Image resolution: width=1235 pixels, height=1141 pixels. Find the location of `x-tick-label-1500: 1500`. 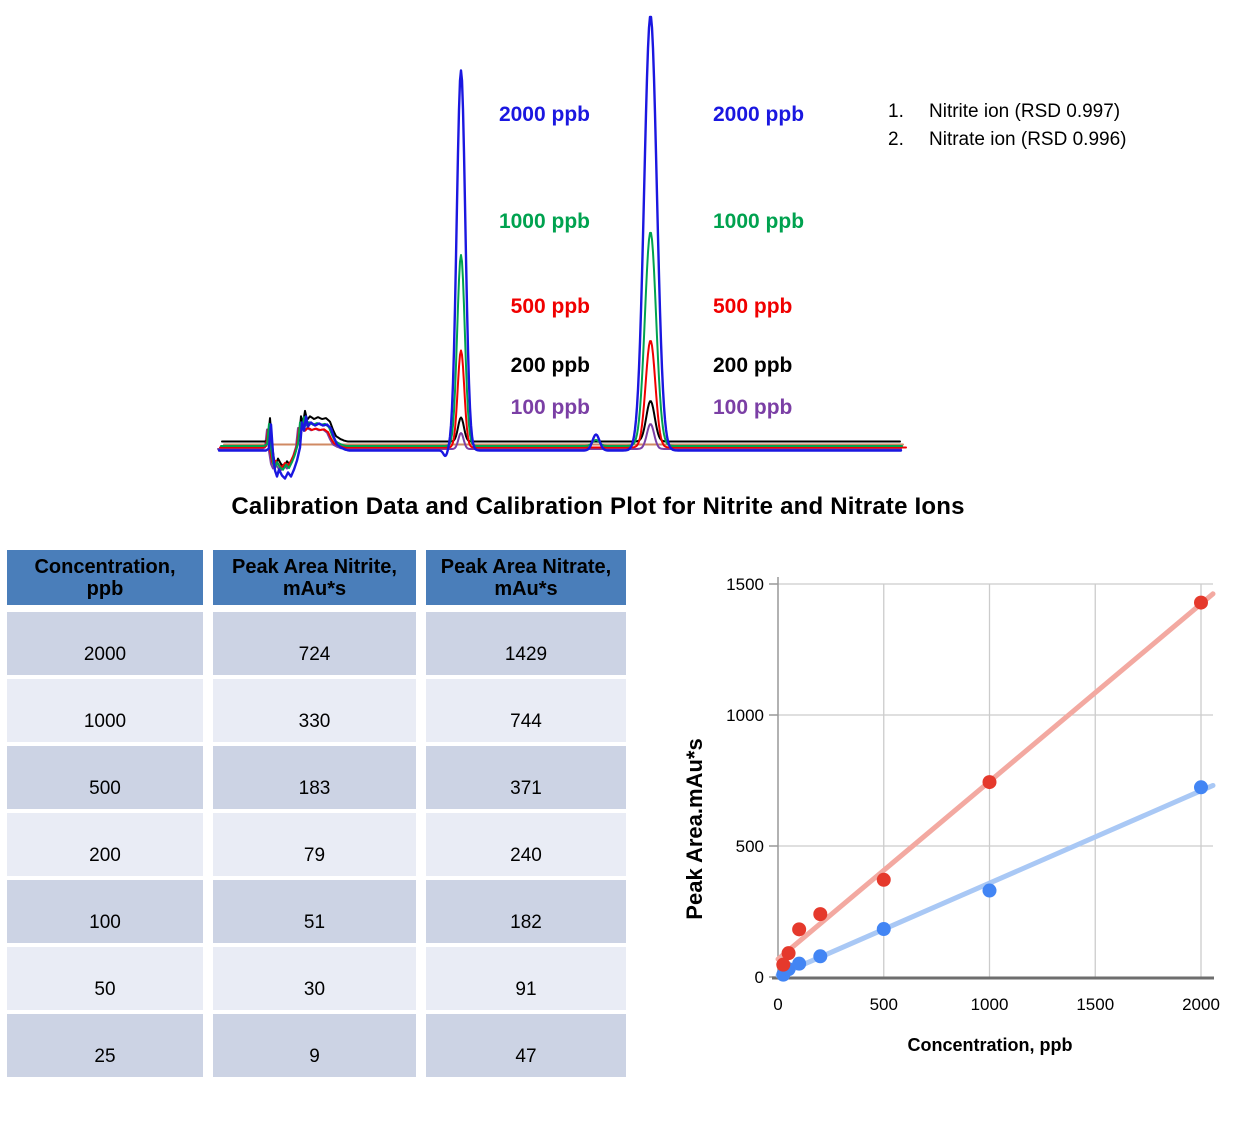

x-tick-label-1500: 1500 is located at coordinates (1095, 1004).